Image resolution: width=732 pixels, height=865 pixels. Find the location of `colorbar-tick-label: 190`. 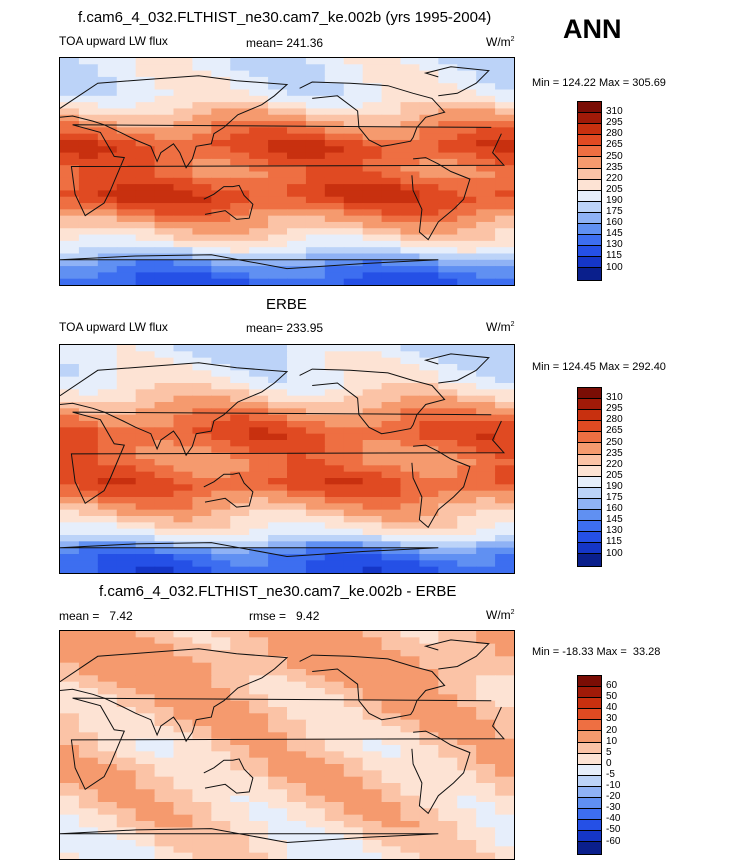

colorbar-tick-label: 190 is located at coordinates (614, 486).